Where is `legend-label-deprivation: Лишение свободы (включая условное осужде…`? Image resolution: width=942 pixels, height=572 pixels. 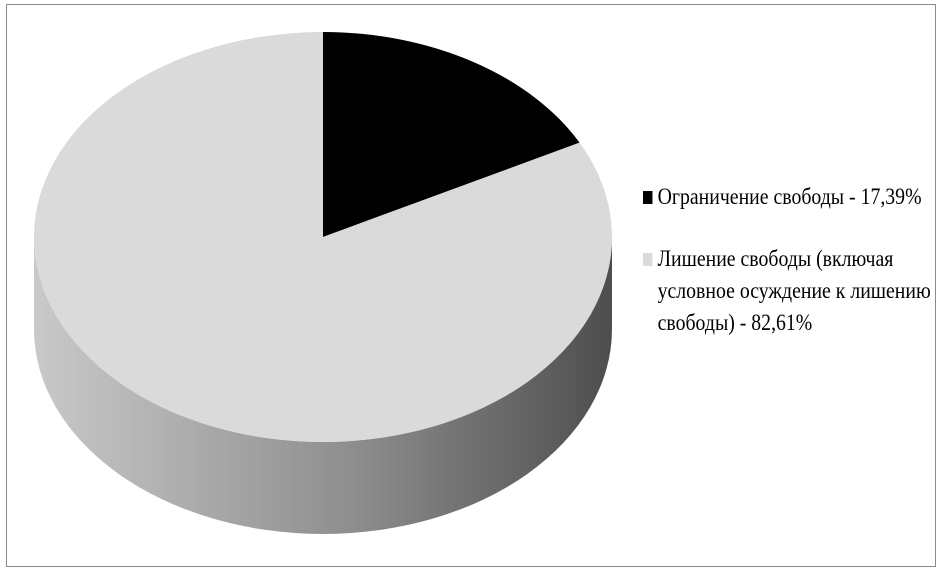
legend-label-deprivation: Лишение свободы (включая условное осужде… is located at coordinates (794, 290).